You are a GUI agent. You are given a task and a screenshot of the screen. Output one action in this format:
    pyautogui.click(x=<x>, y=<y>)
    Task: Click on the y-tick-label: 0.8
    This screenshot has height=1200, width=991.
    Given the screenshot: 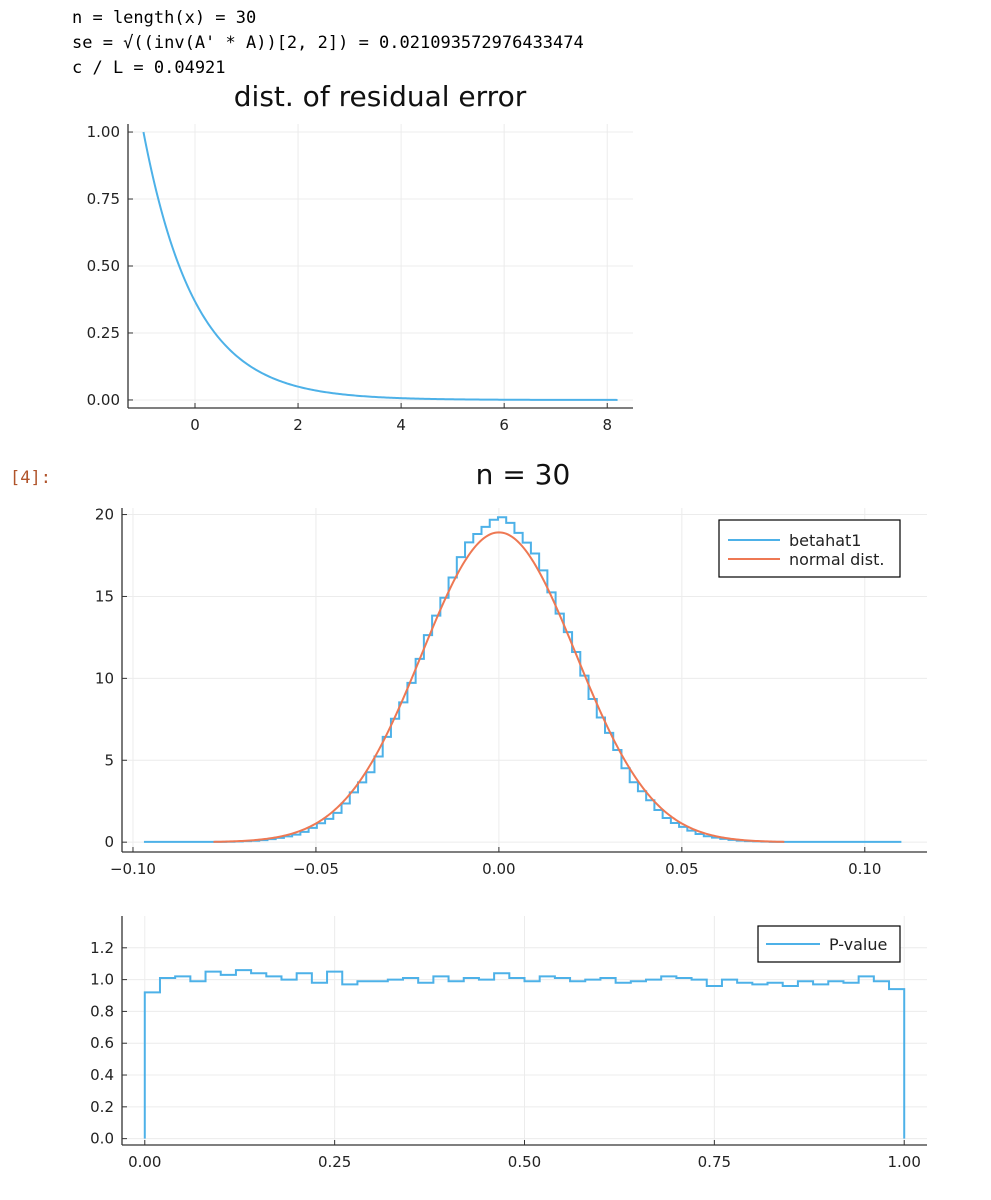 What is the action you would take?
    pyautogui.click(x=102, y=1011)
    